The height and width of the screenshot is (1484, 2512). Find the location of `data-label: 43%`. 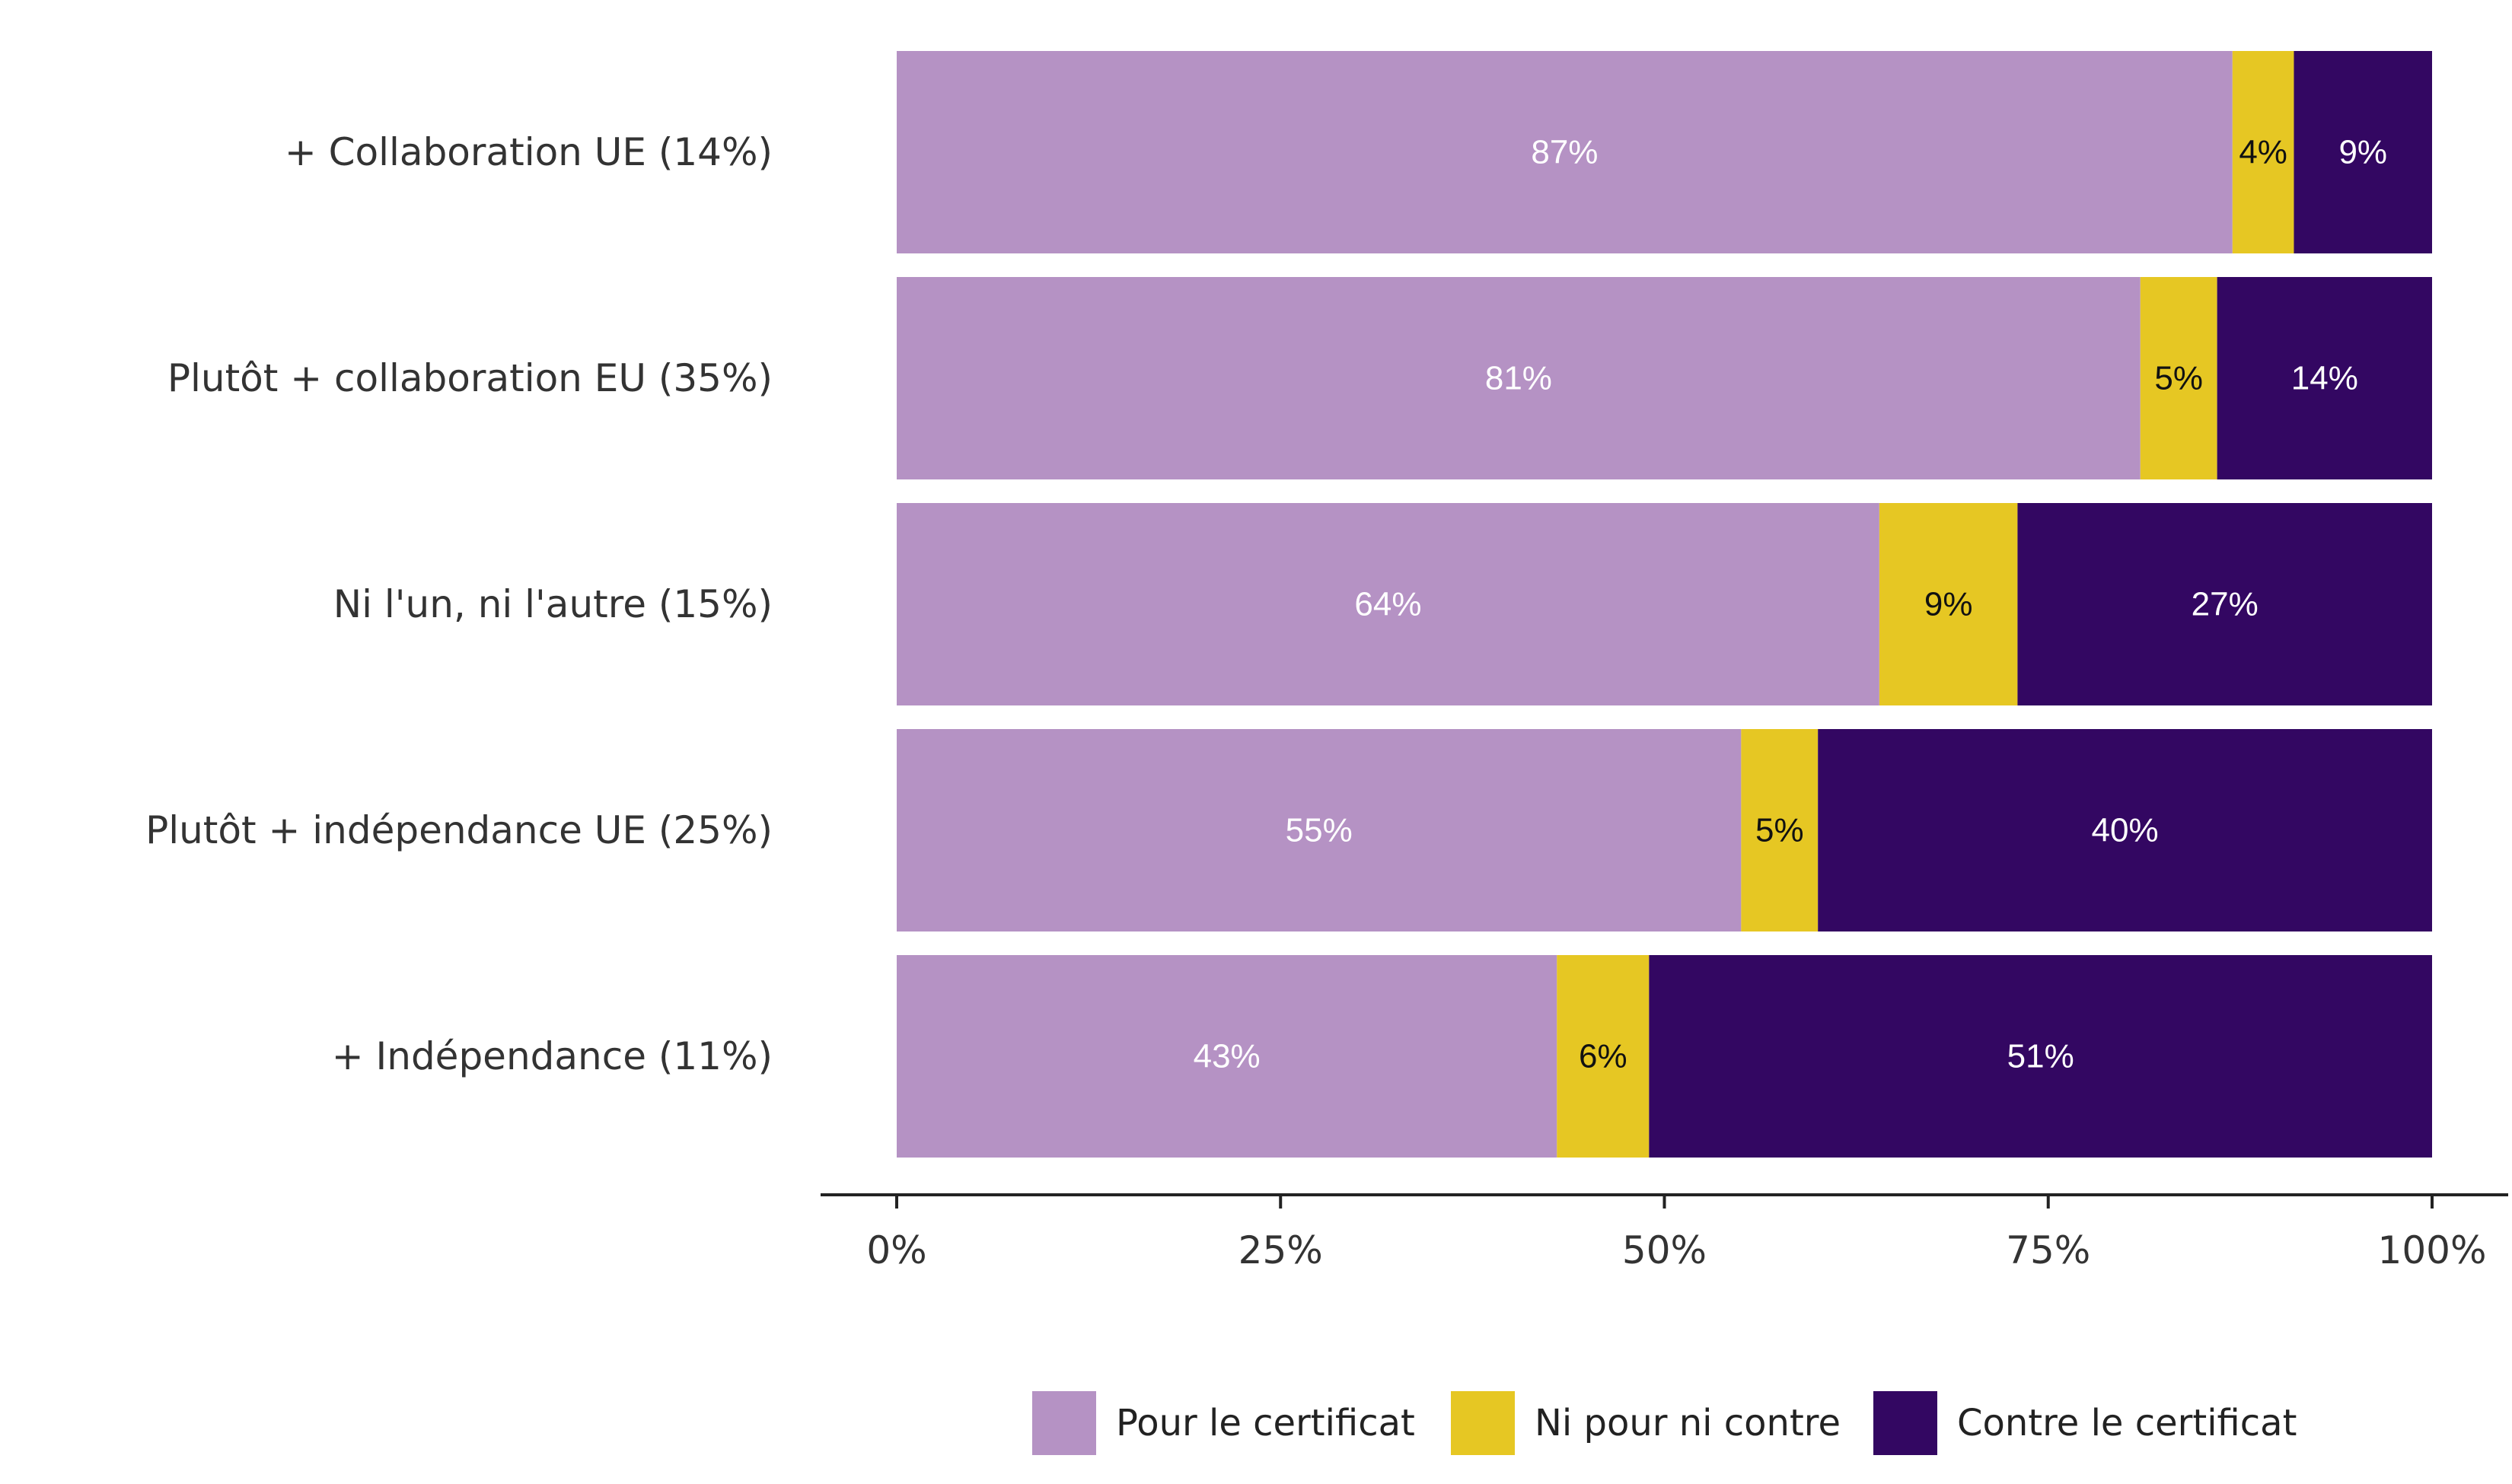

data-label: 43% is located at coordinates (1227, 1057).